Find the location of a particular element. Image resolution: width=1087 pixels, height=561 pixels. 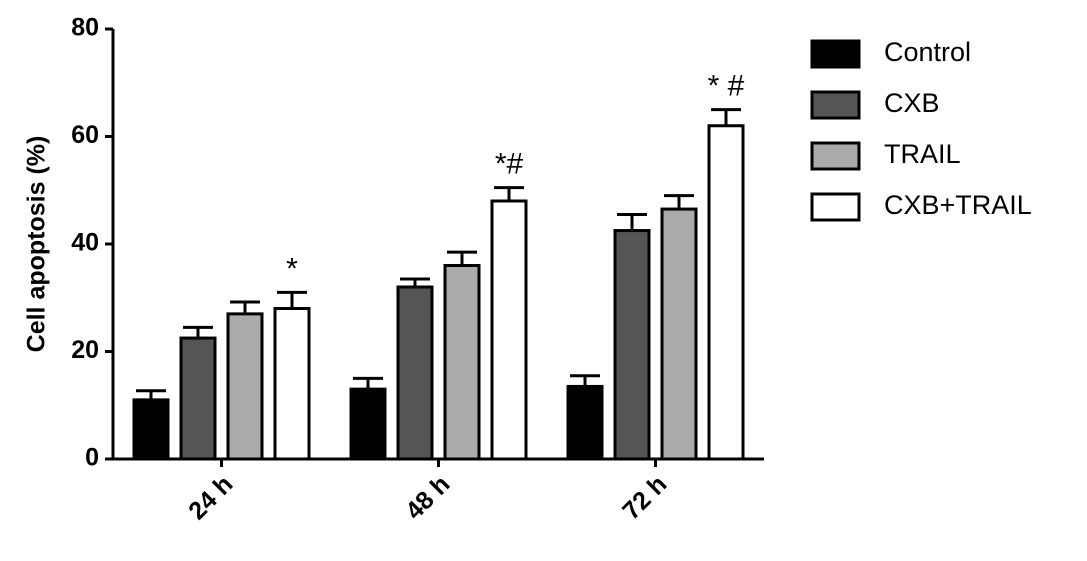

legend-label: Control is located at coordinates (927, 52).